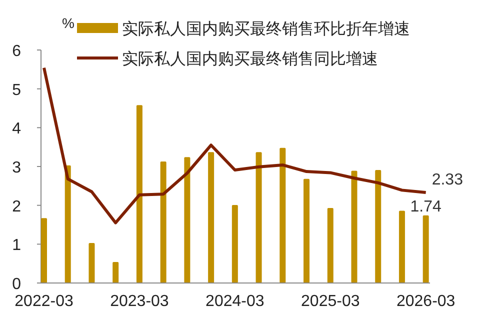  Describe the element at coordinates (235, 301) in the screenshot. I see `x-tick-label: 2024-03` at that location.